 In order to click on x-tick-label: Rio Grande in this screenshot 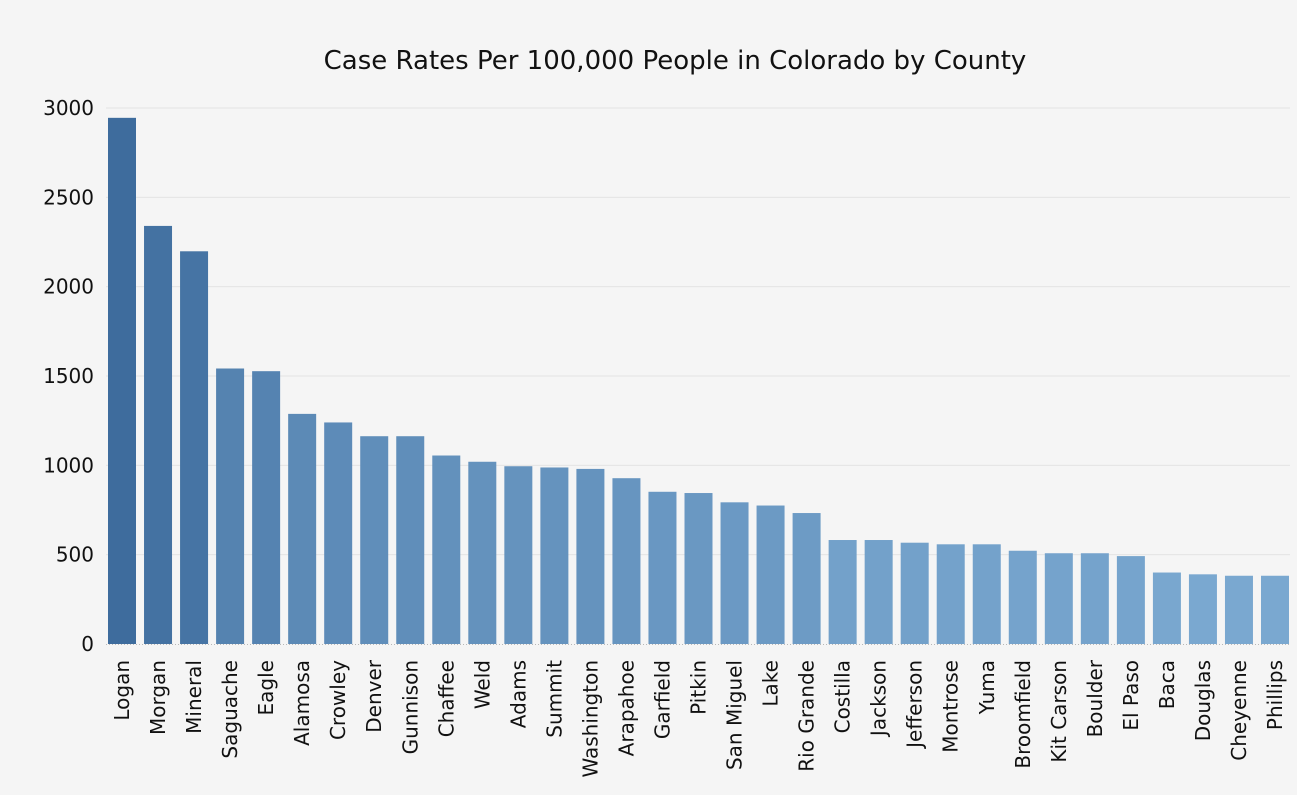, I will do `click(807, 716)`.